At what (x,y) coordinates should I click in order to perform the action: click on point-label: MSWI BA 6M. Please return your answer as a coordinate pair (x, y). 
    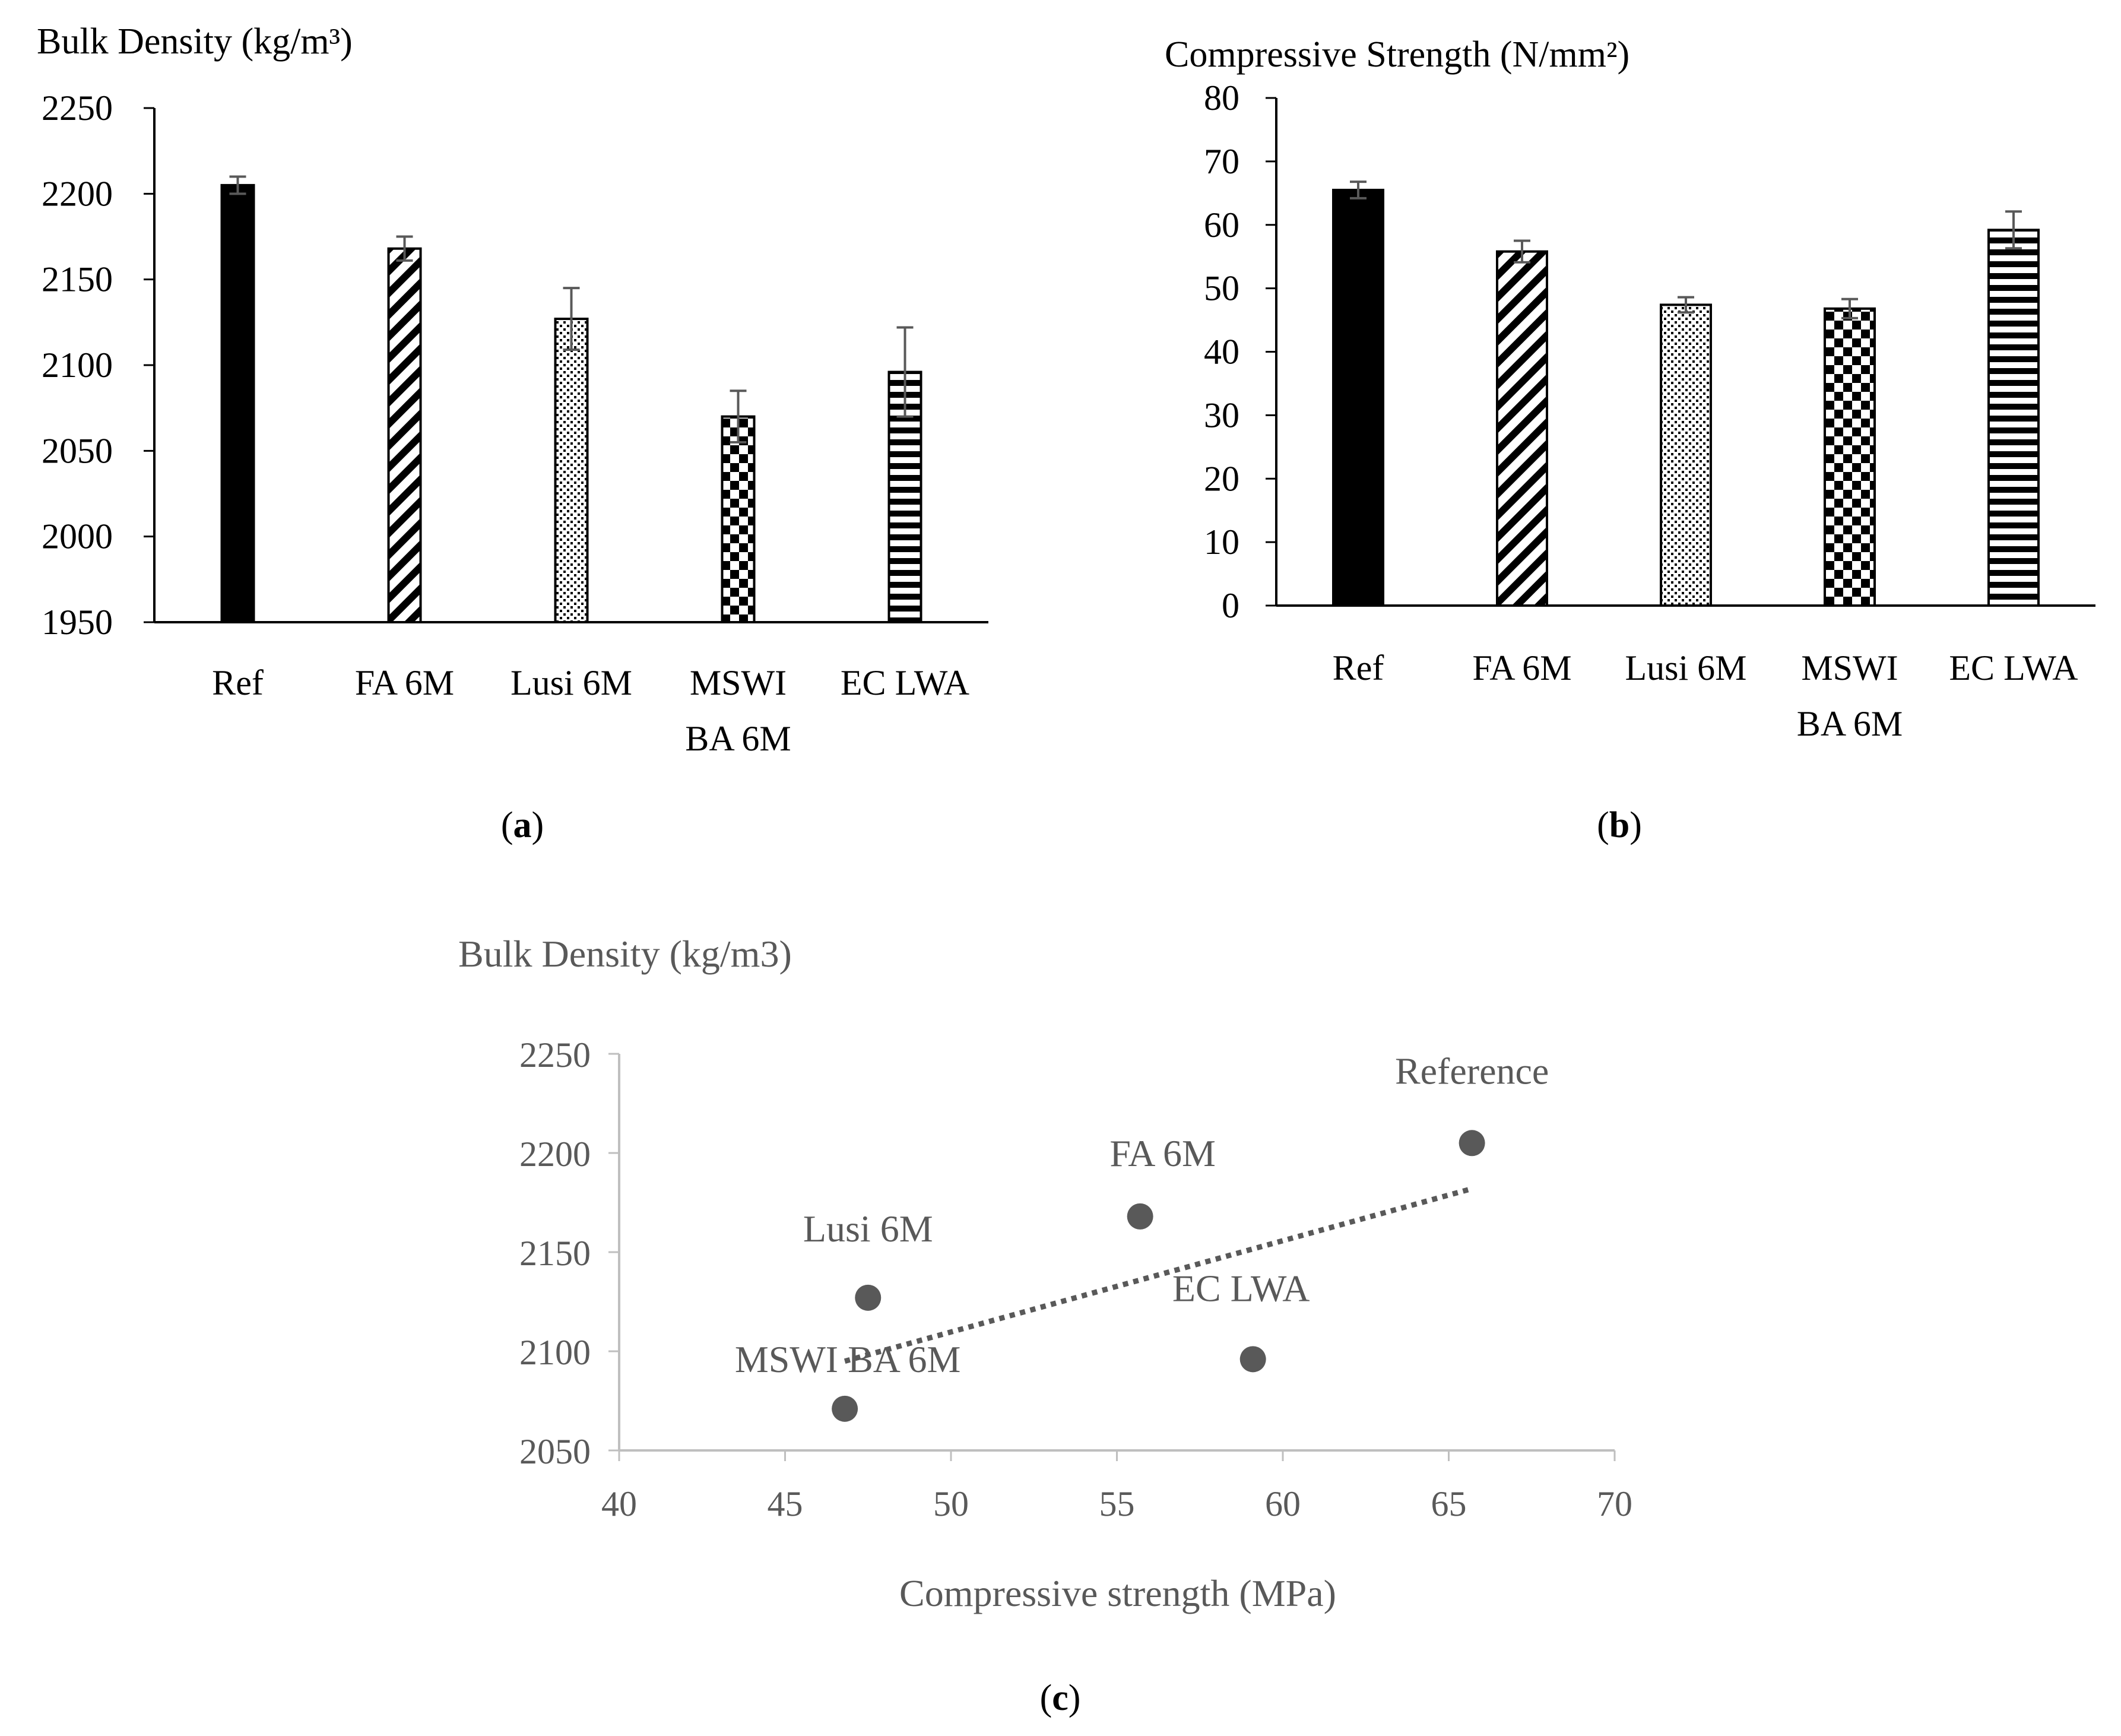
    Looking at the image, I should click on (848, 1359).